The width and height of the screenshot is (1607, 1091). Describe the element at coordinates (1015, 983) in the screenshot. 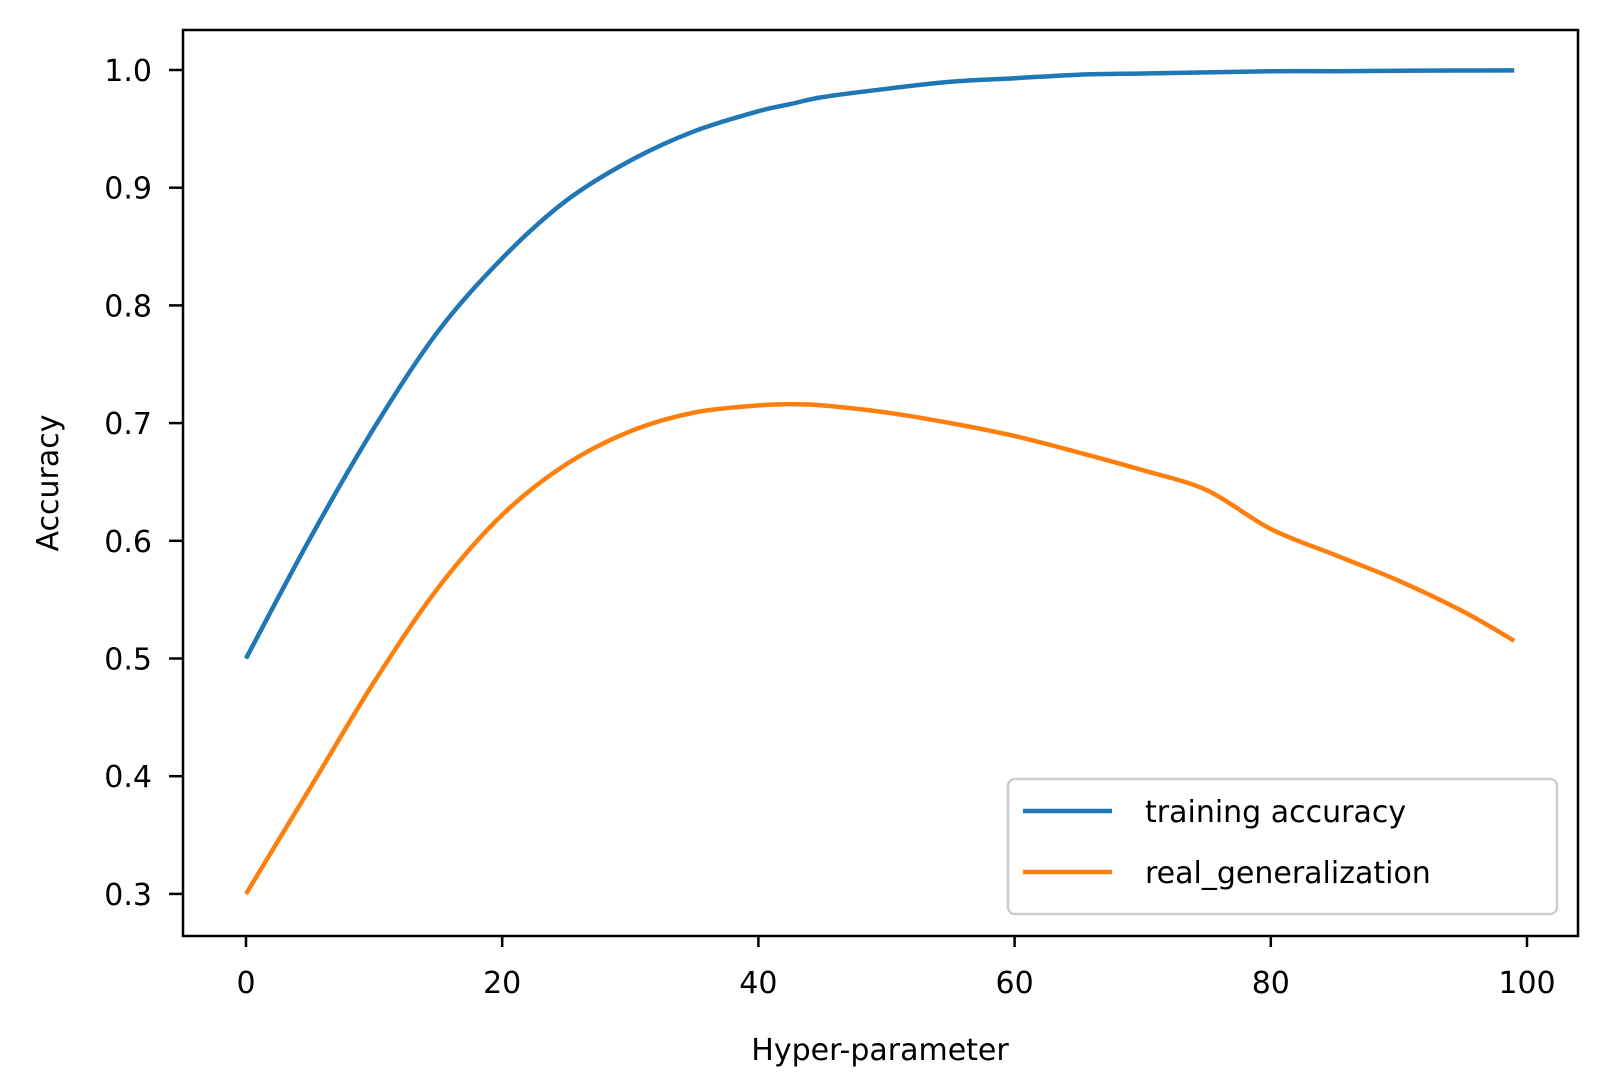

I see `x-tick-label: 60` at that location.